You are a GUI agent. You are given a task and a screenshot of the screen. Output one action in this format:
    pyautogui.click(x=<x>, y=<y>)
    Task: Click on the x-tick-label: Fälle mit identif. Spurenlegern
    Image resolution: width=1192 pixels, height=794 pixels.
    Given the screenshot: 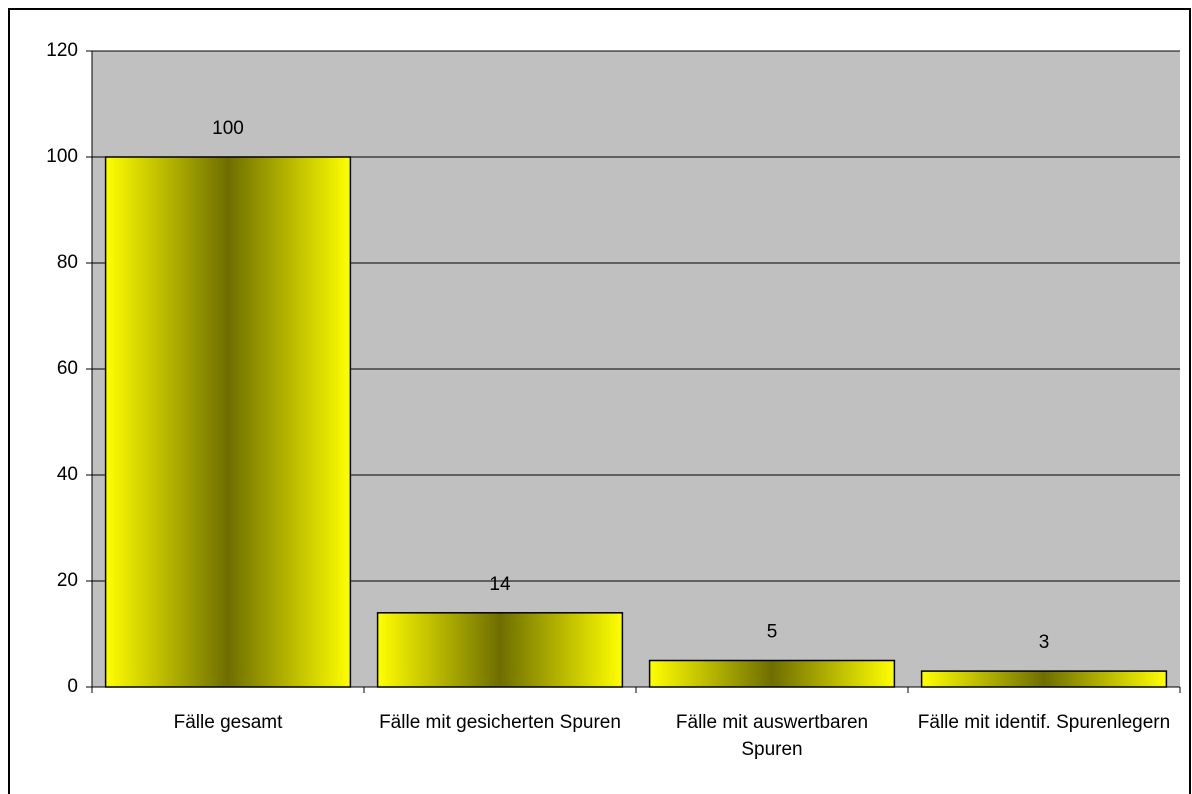 What is the action you would take?
    pyautogui.click(x=1044, y=722)
    